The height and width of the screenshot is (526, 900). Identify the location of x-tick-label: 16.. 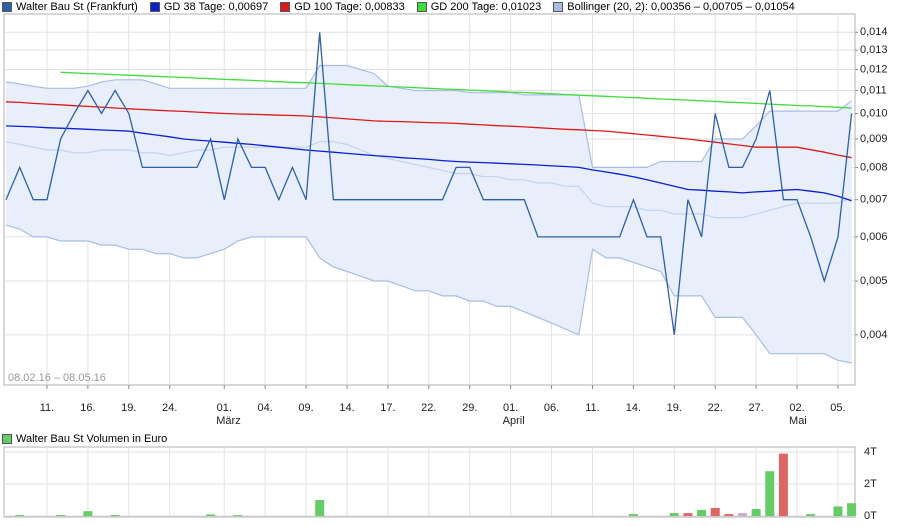
(87, 408).